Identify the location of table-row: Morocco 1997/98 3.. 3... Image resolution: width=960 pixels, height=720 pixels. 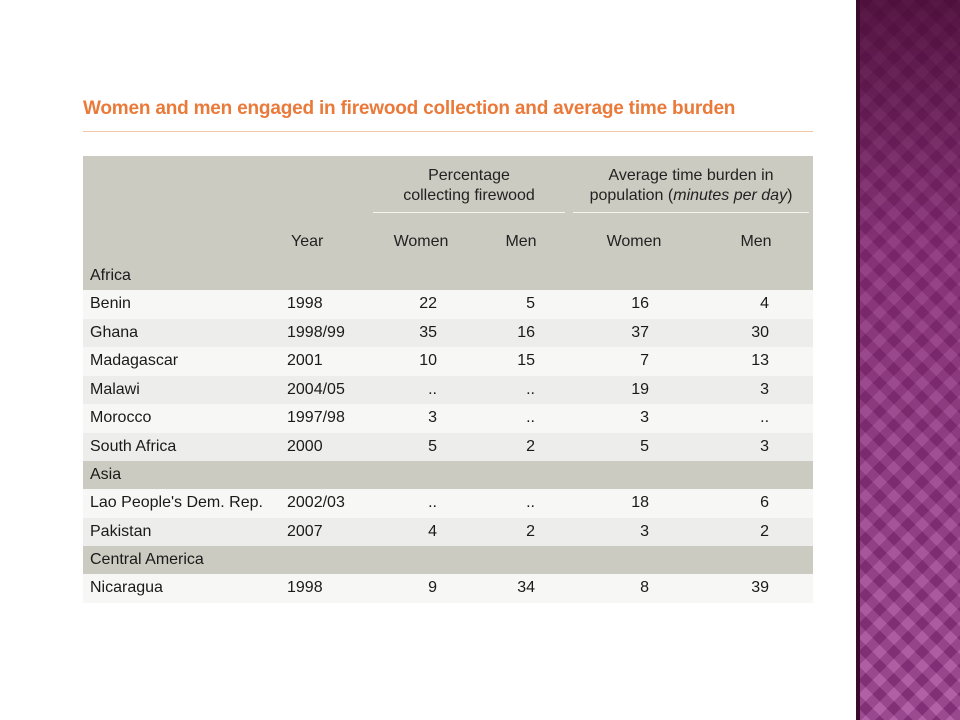
(448, 418).